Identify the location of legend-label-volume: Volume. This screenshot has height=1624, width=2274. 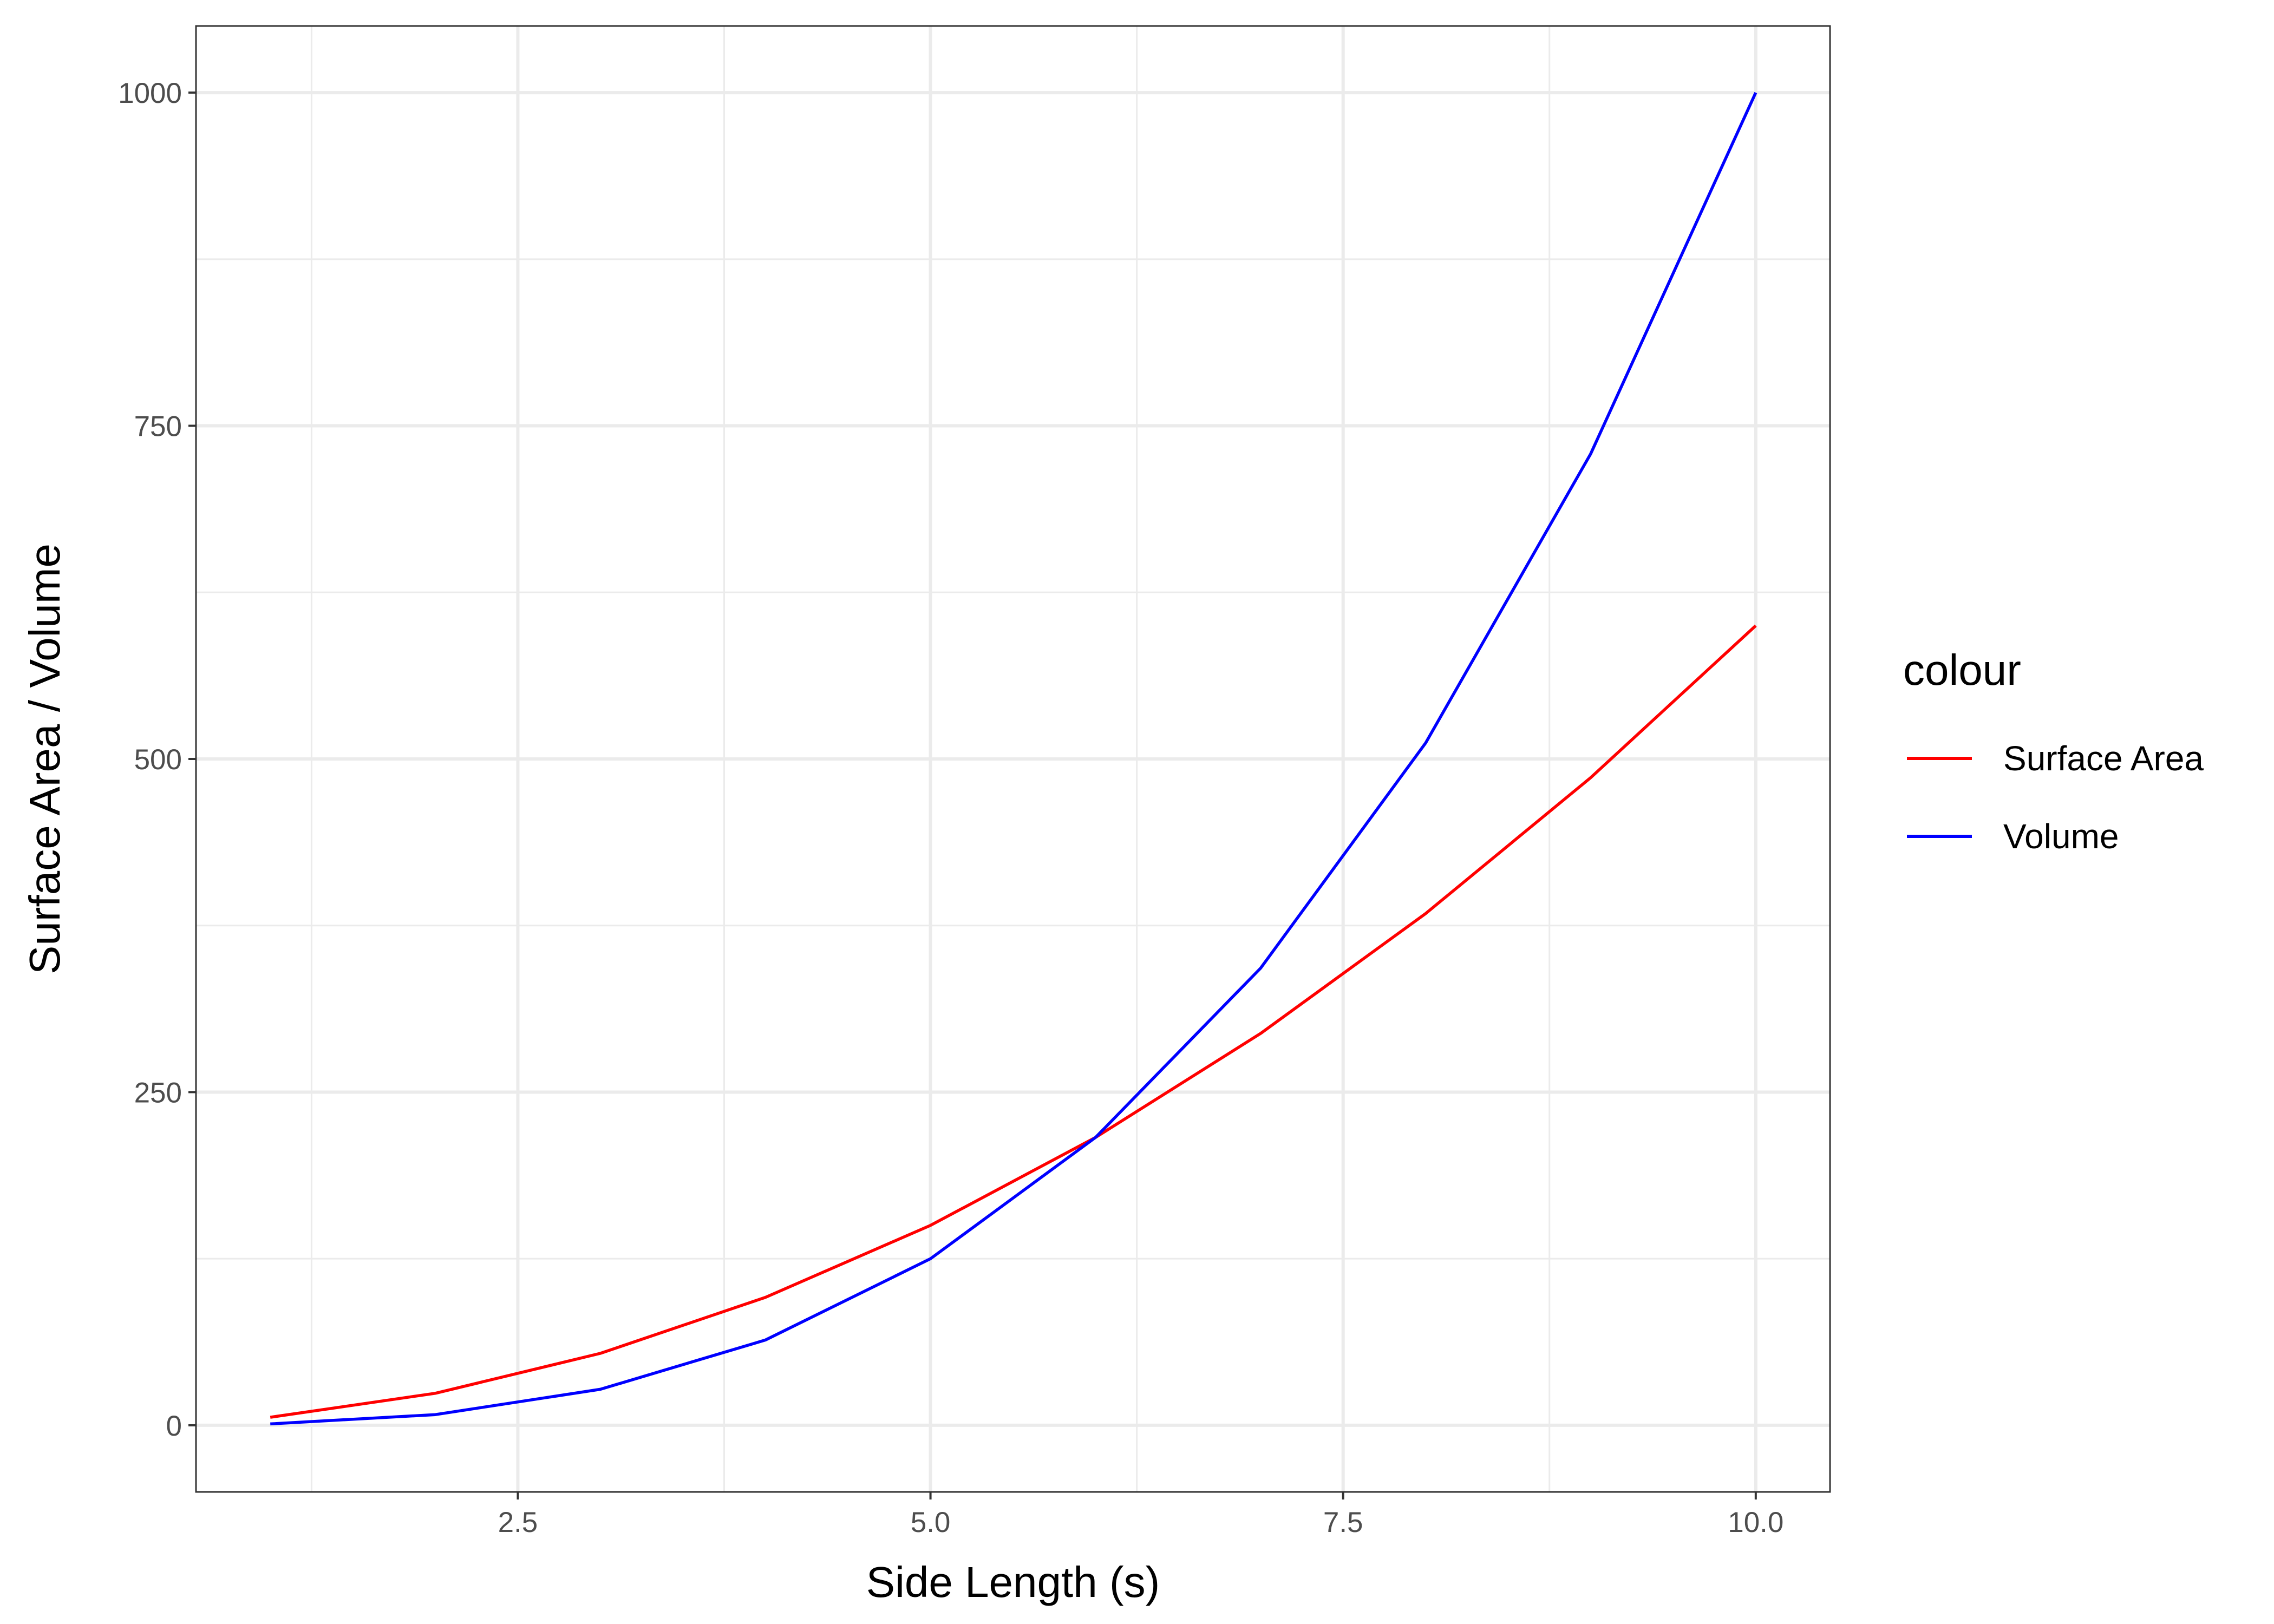
(2061, 837).